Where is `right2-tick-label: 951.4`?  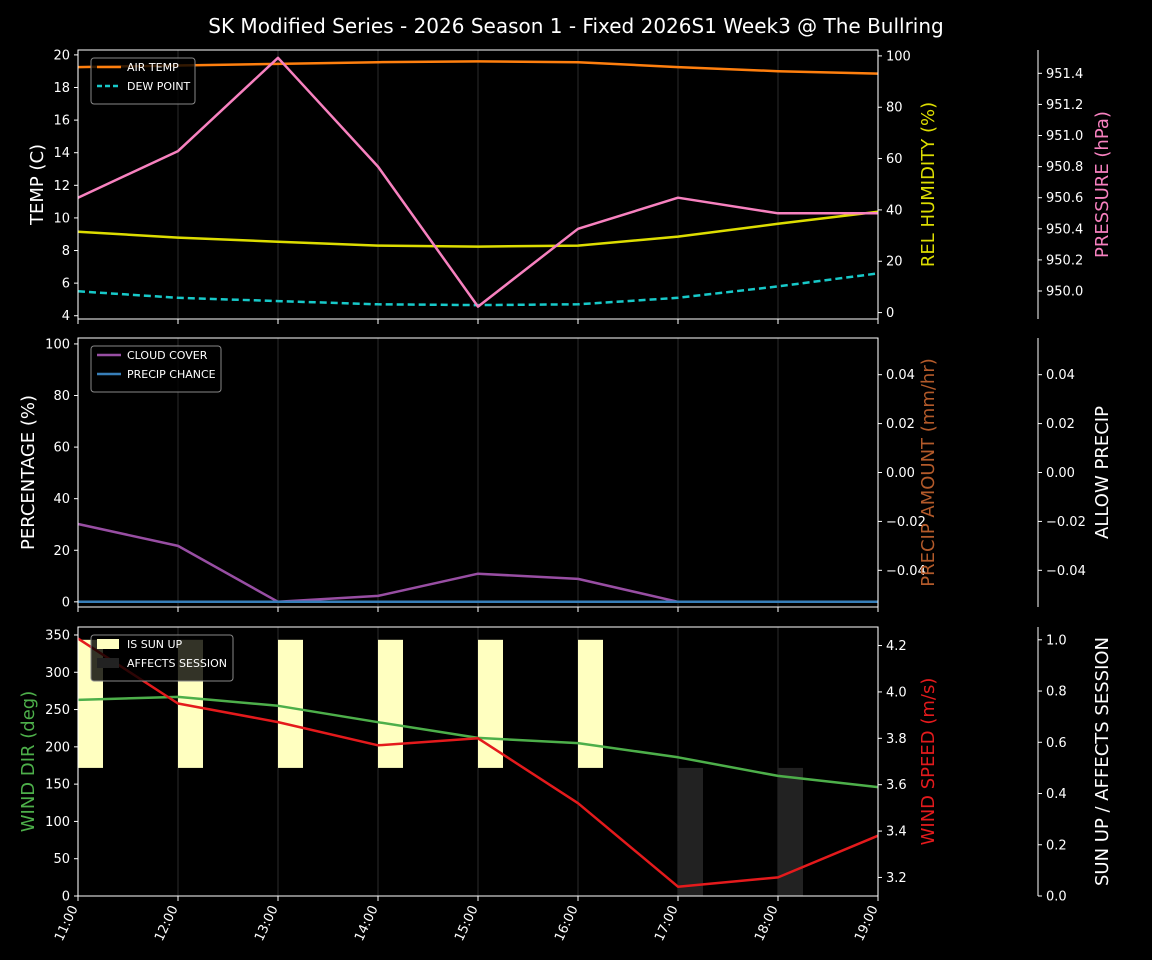 right2-tick-label: 951.4 is located at coordinates (1064, 74).